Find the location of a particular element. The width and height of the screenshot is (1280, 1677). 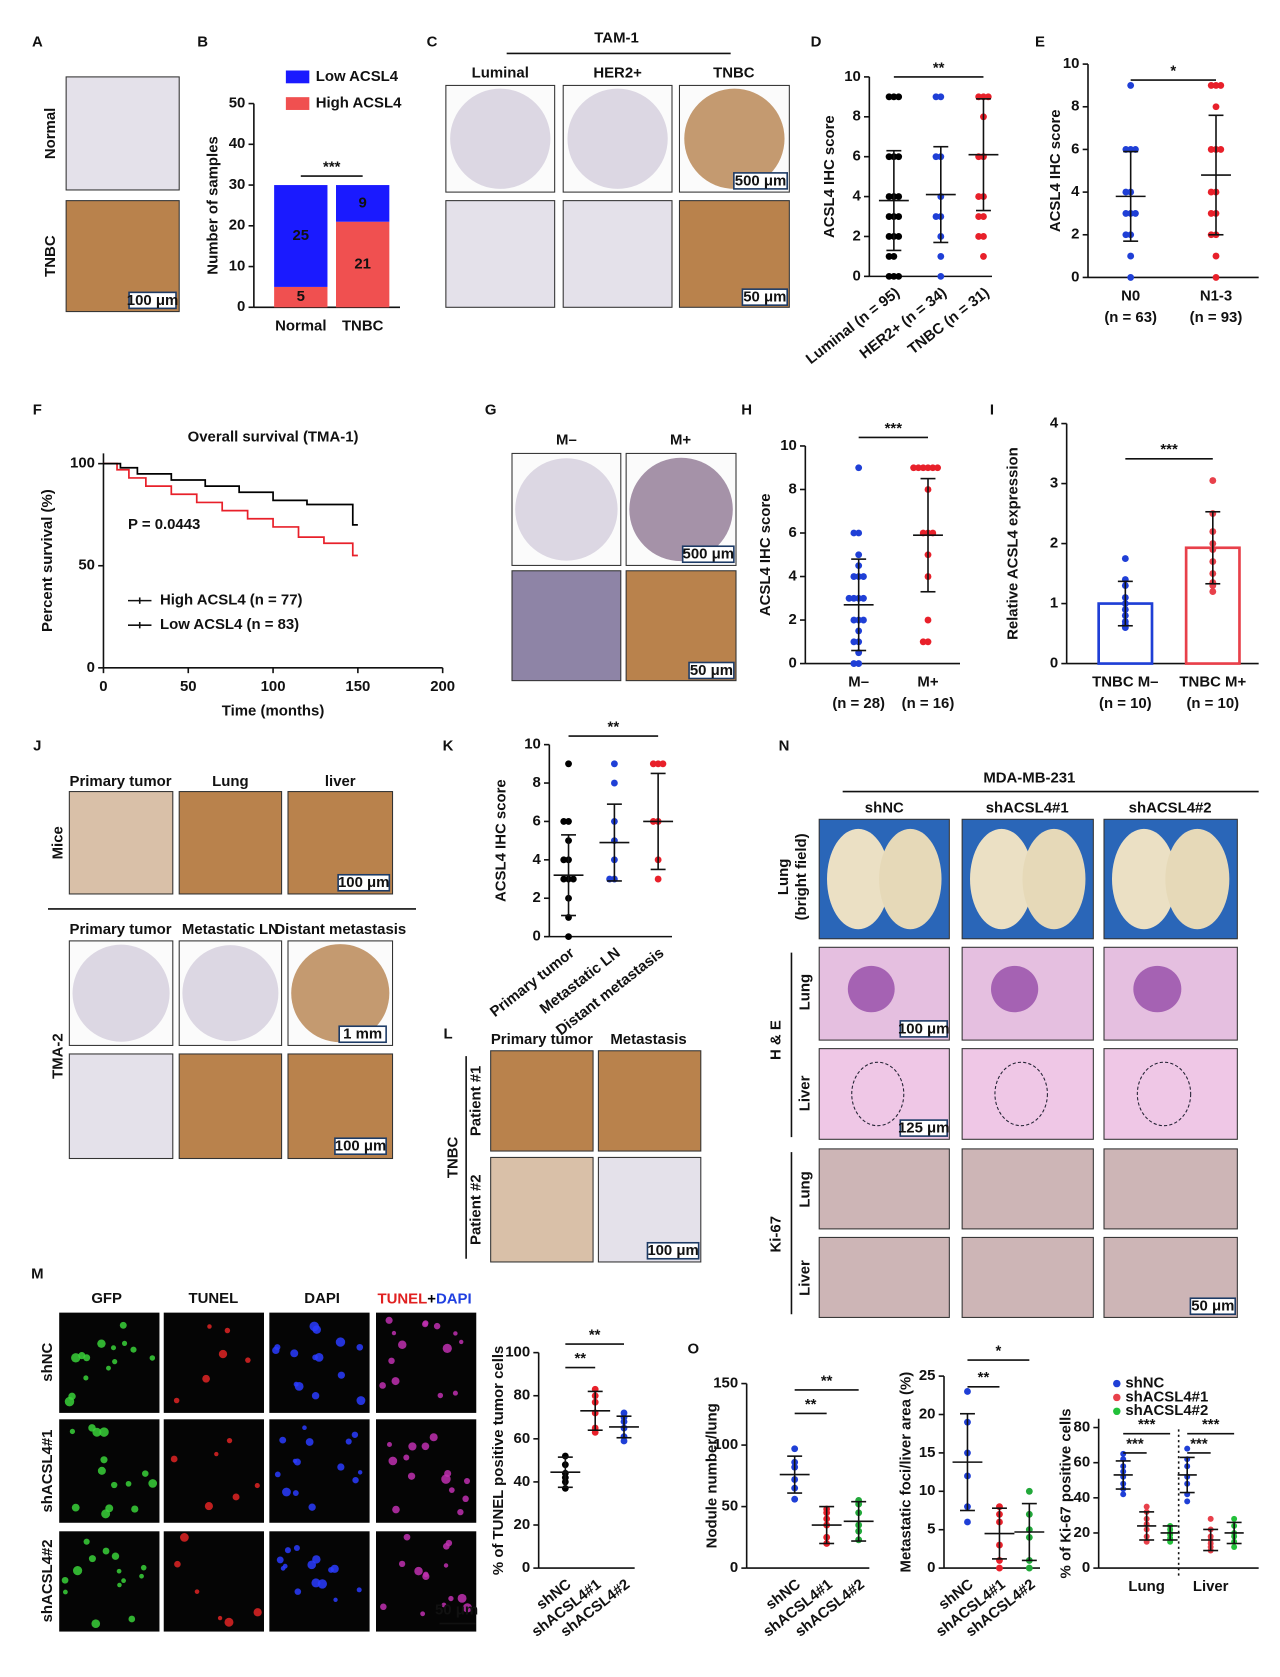

bar-segment is located at coordinates (301, 236).